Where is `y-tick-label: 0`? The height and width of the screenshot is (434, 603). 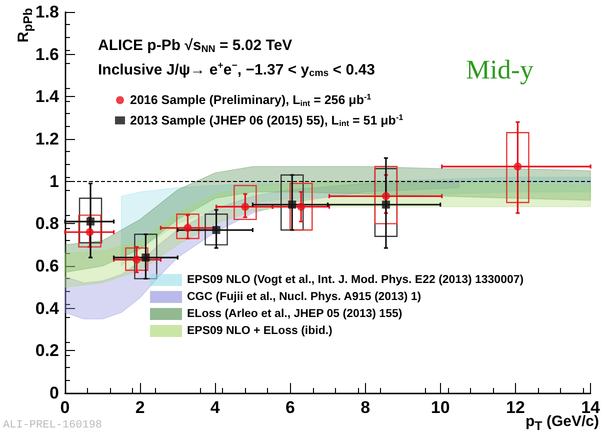 y-tick-label: 0 is located at coordinates (54, 393).